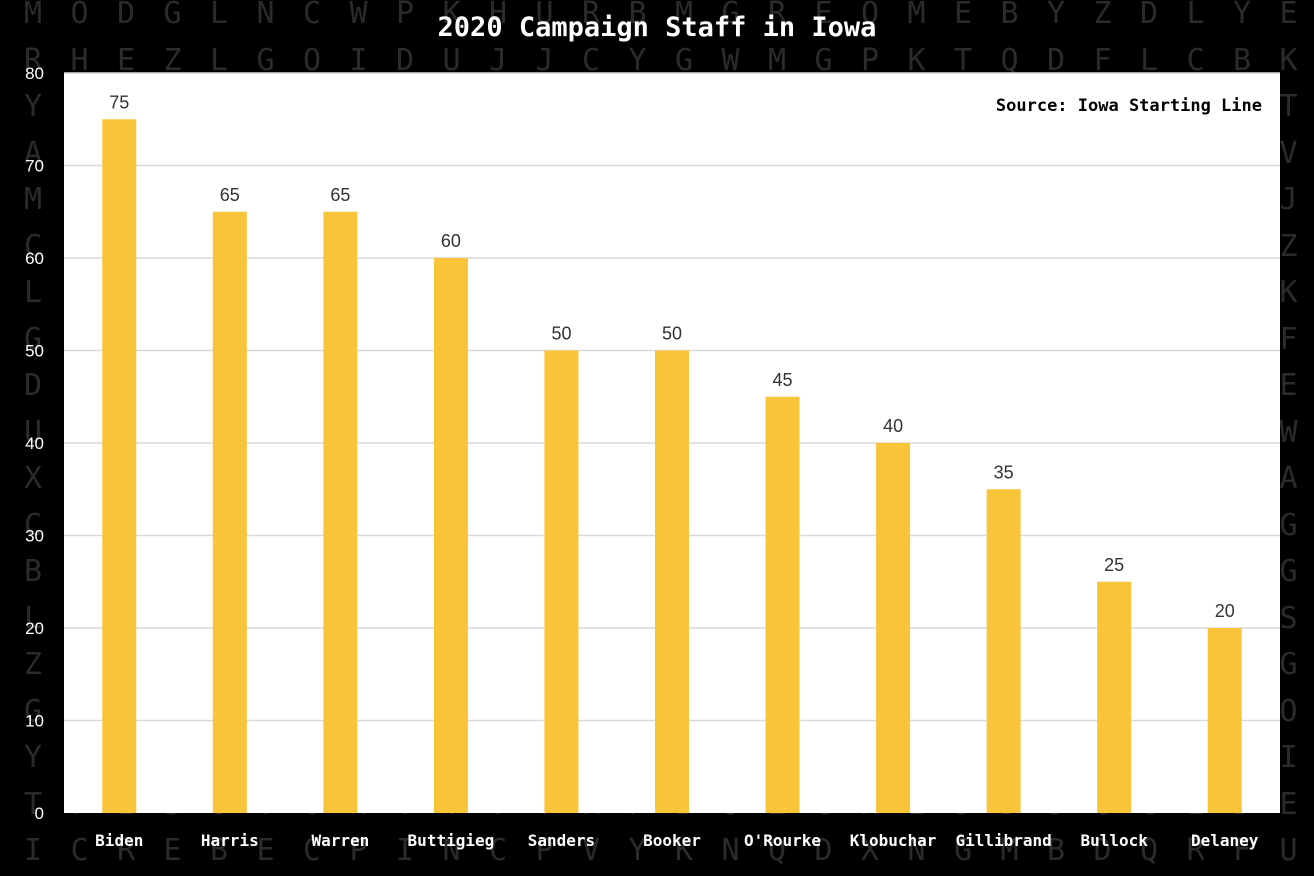  I want to click on source-annotation: Source: Iowa Starting Line, so click(1129, 106).